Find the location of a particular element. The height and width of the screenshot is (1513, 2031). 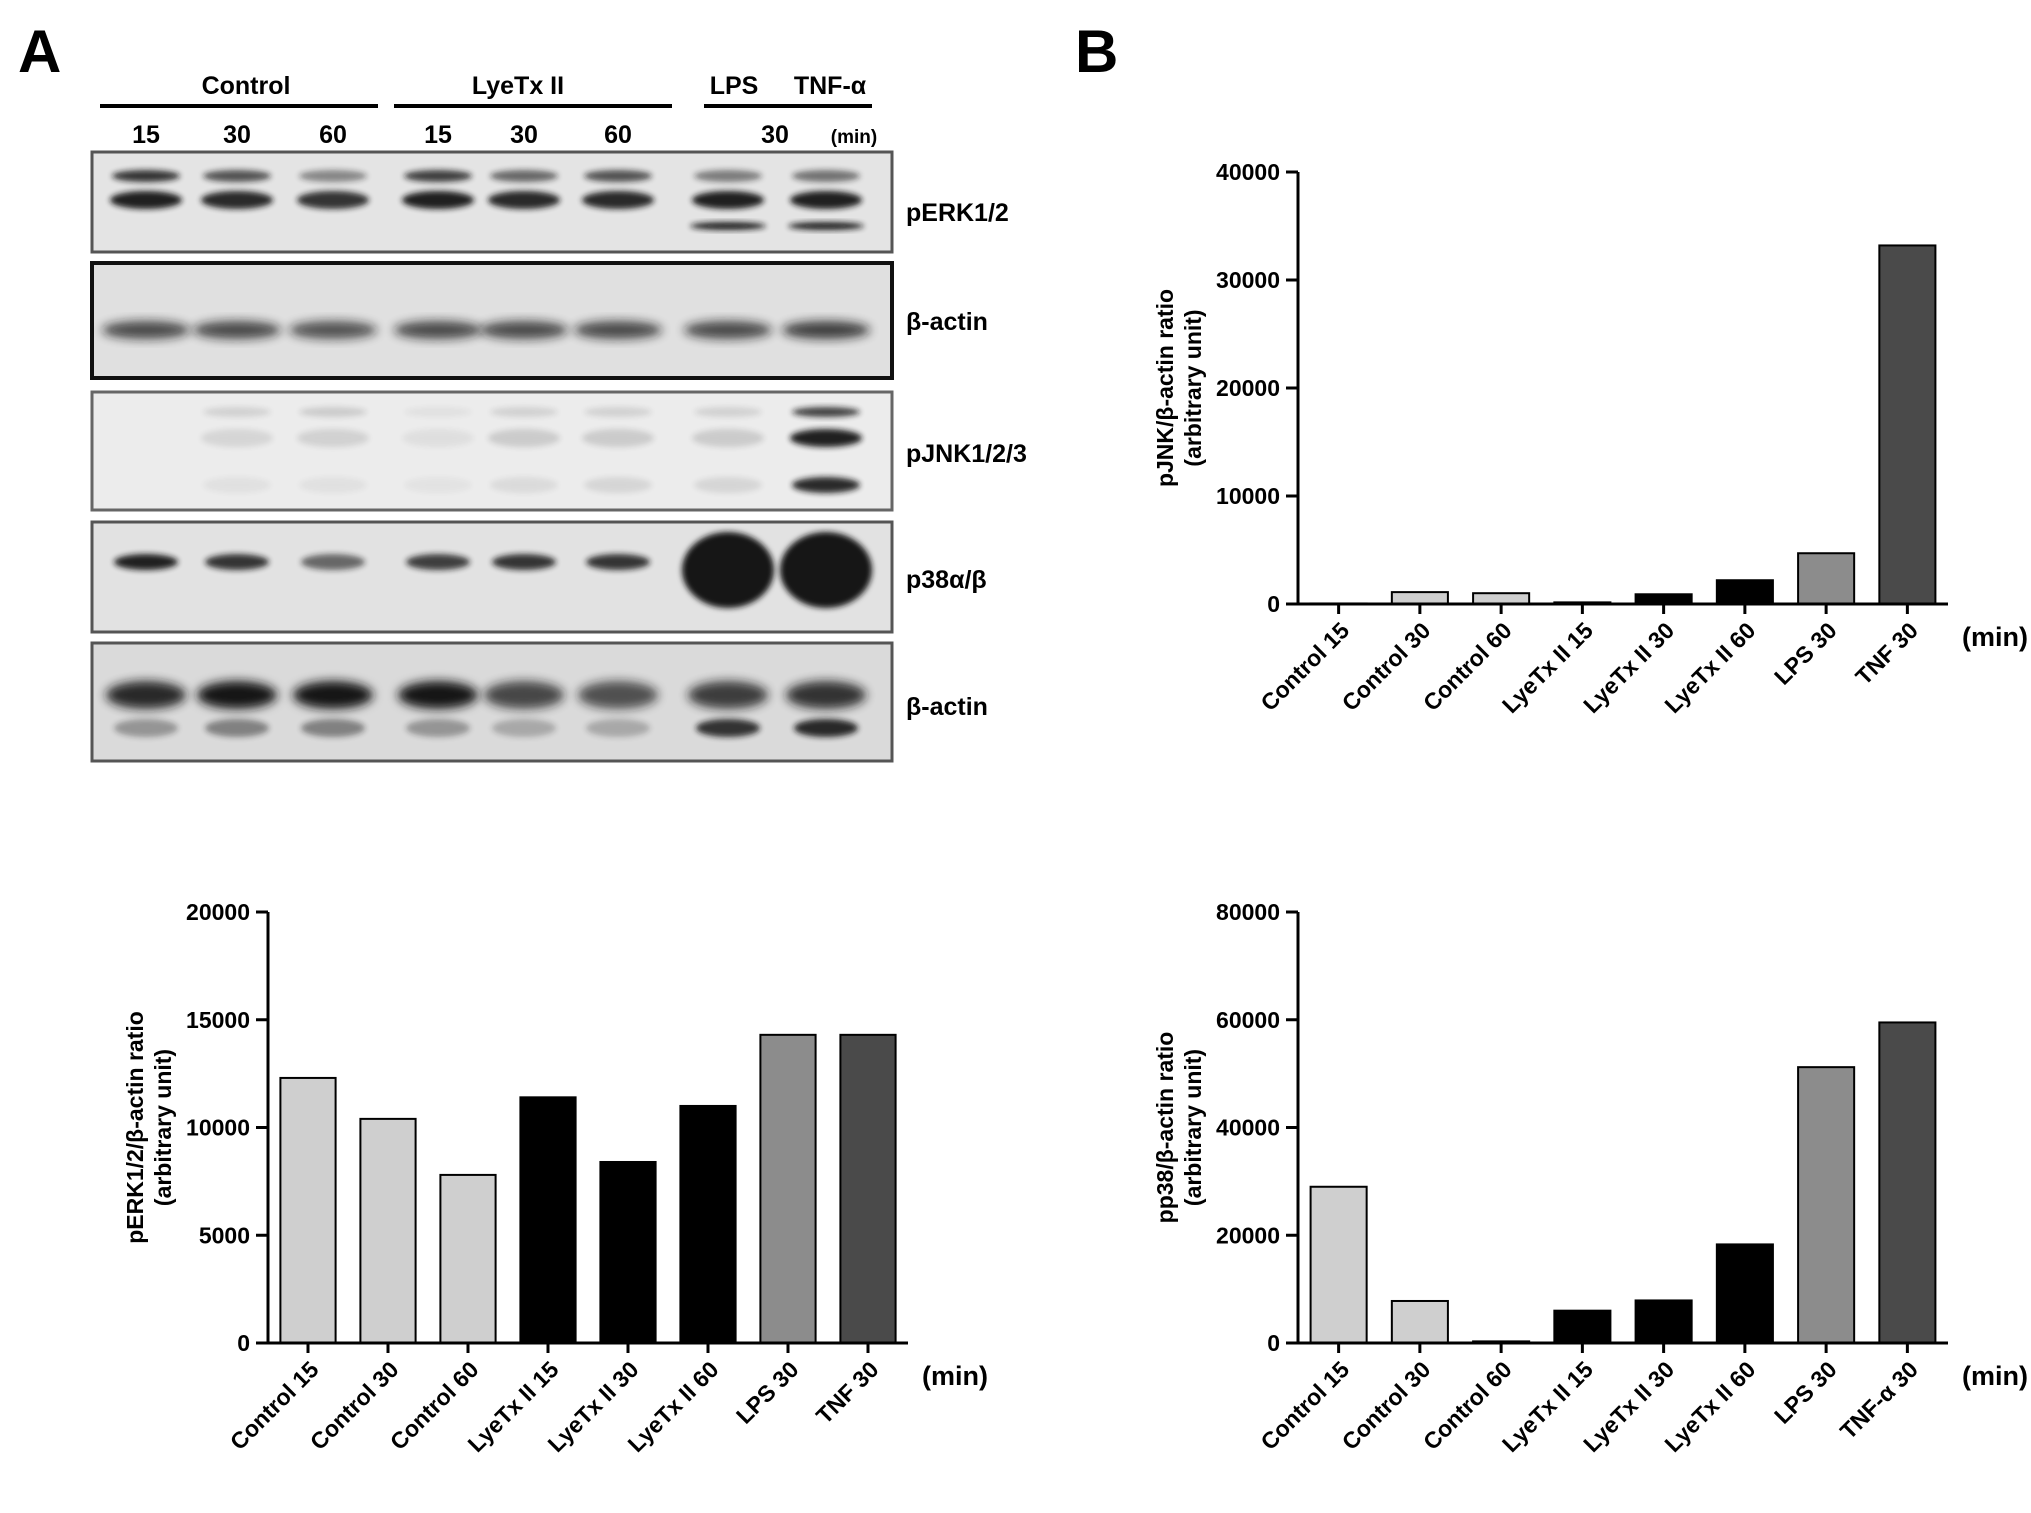

y-tick-label: 80000 is located at coordinates (1248, 912).